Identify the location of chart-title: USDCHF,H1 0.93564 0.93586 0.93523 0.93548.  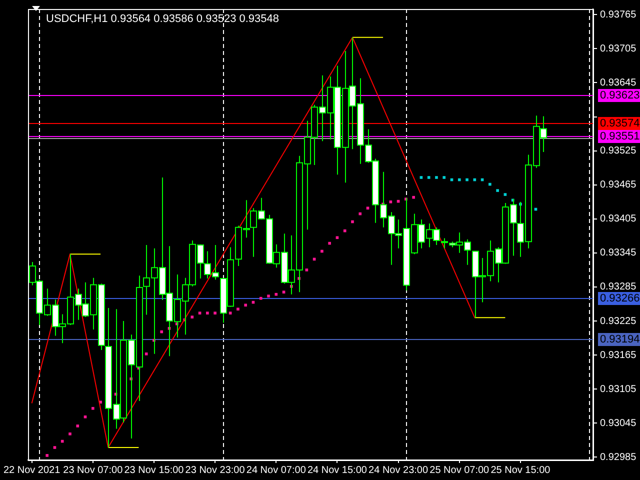
(163, 19).